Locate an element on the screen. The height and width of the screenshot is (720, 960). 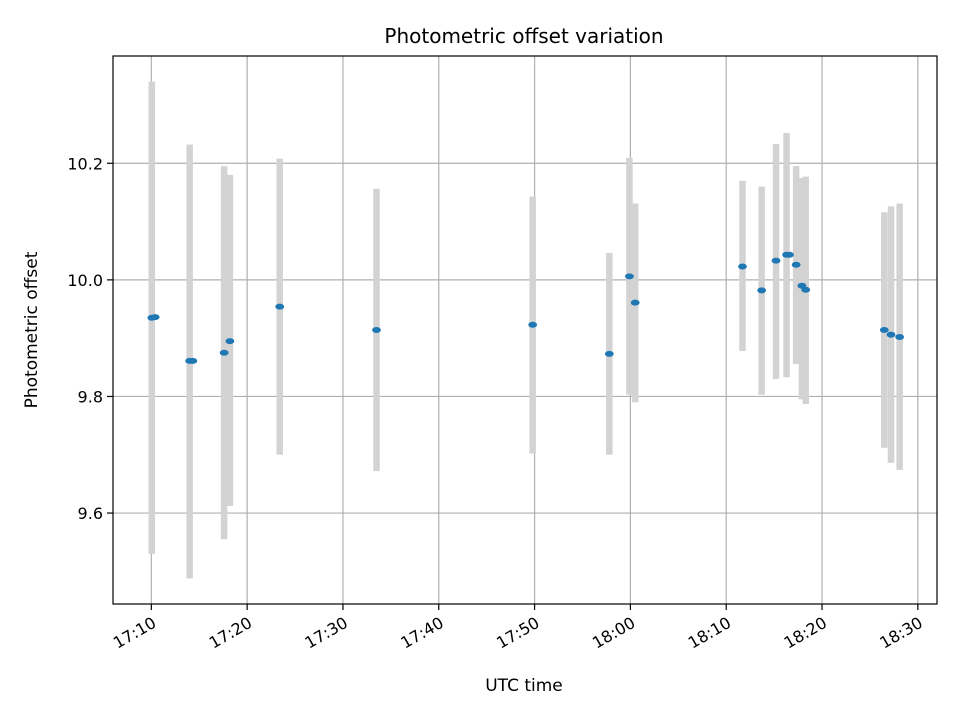
y-tick-label: 10.0 is located at coordinates (85, 280).